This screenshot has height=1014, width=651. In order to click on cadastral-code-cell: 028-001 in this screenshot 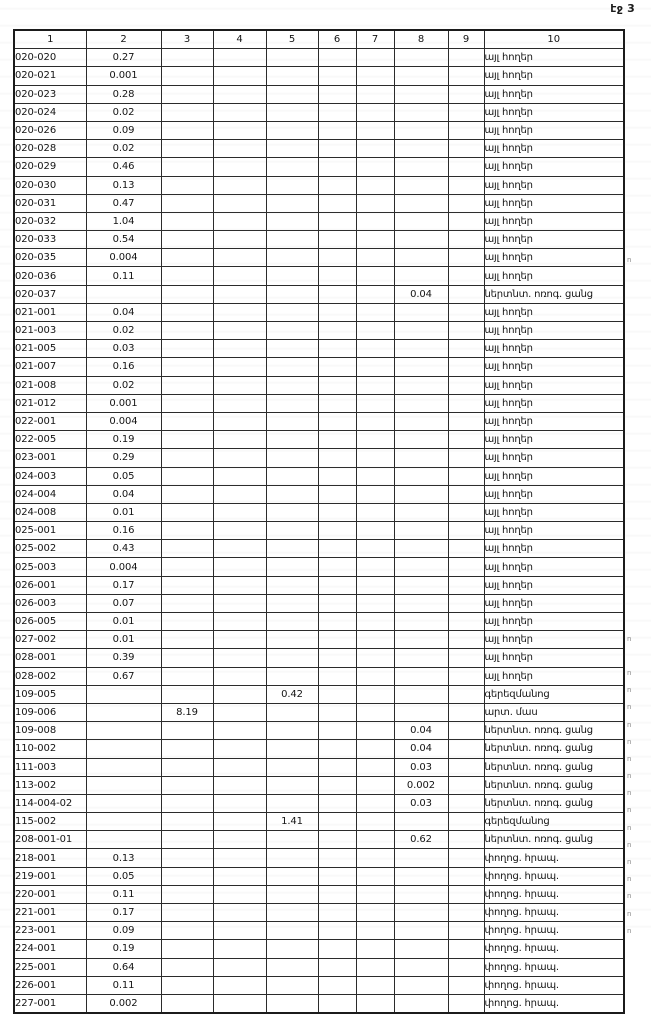, I will do `click(50, 658)`.